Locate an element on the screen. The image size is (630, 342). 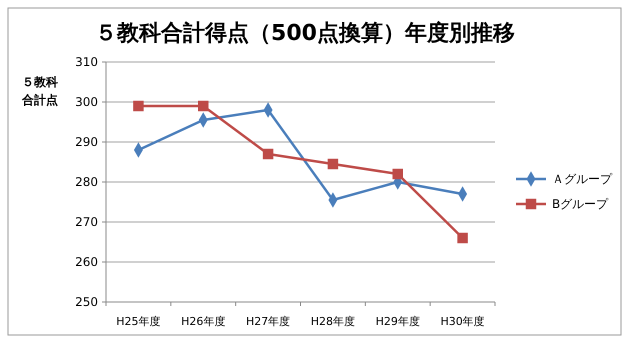
y-tick-label: 260 is located at coordinates (86, 262).